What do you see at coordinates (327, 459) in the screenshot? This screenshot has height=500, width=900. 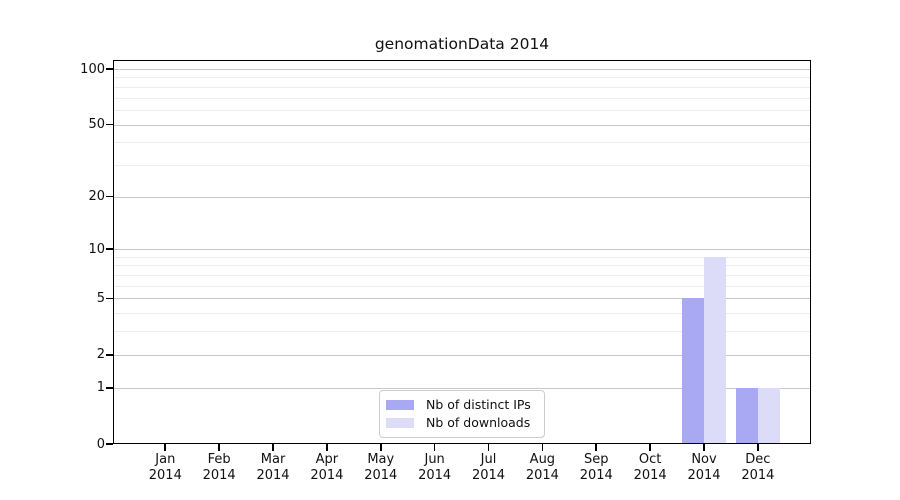 I see `x-tick-label-month: Apr` at bounding box center [327, 459].